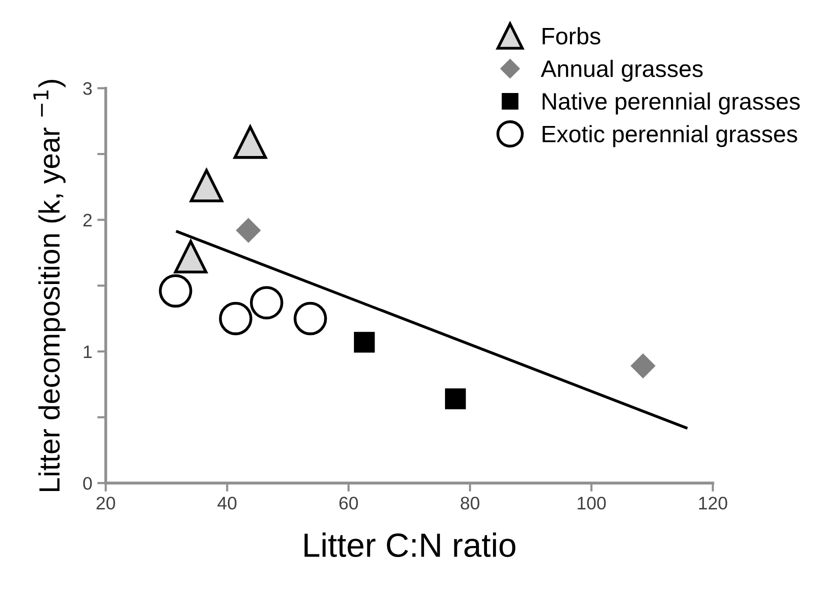 This screenshot has width=826, height=592. Describe the element at coordinates (713, 503) in the screenshot. I see `x-tick-label: 120` at that location.